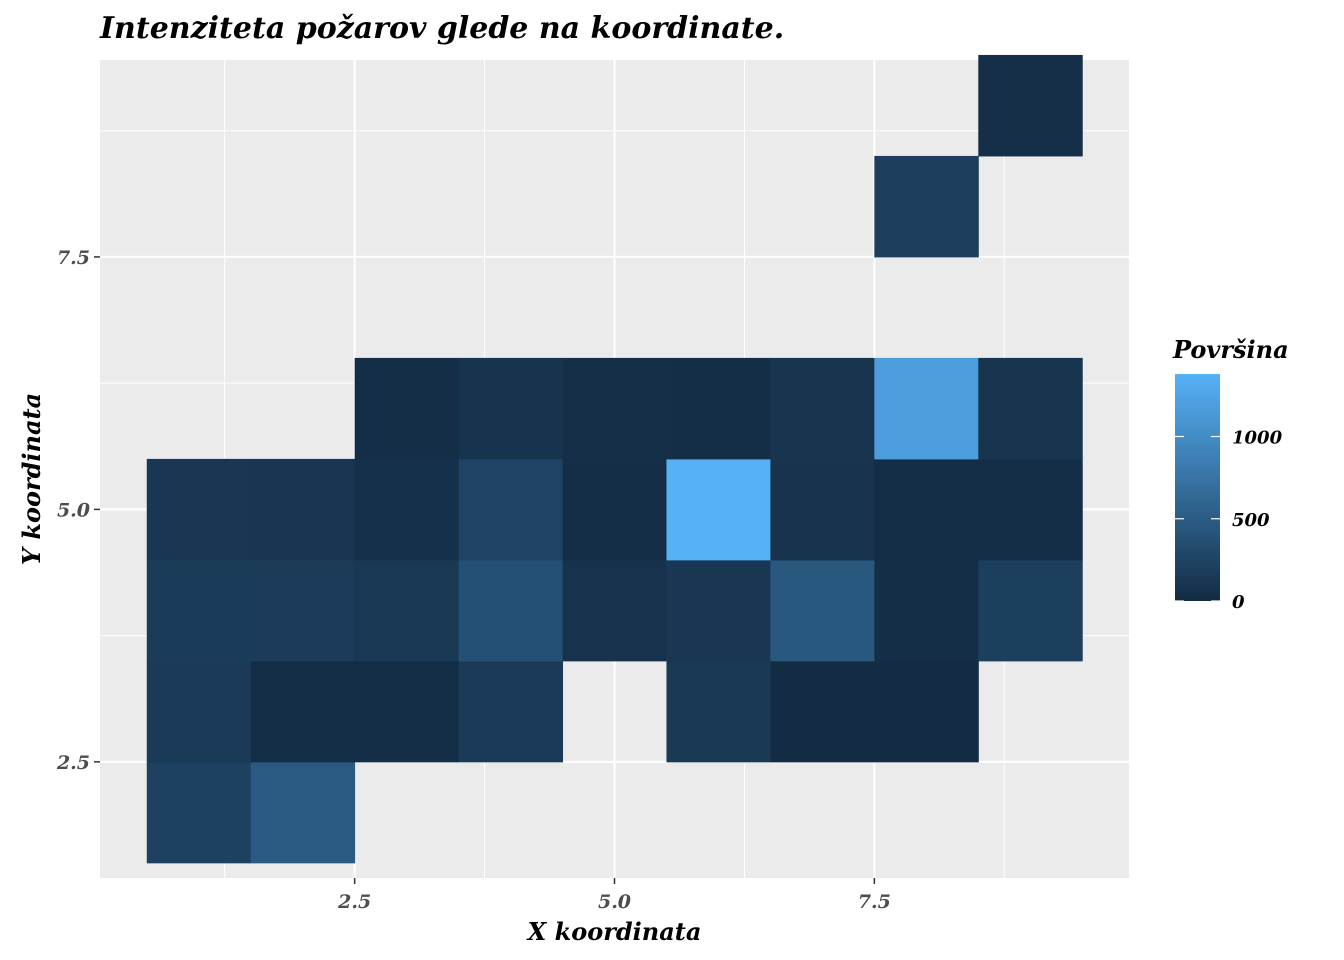 The width and height of the screenshot is (1344, 960). Describe the element at coordinates (1229, 520) in the screenshot. I see `legend-ticks: 0 500 1000` at that location.